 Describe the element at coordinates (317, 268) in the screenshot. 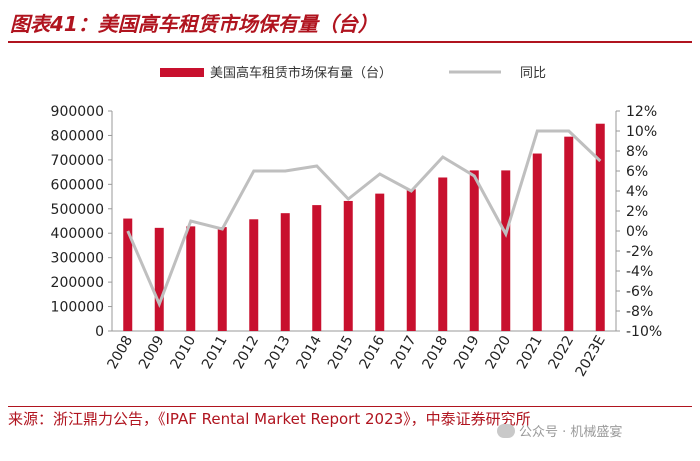

I see `bar-2014` at that location.